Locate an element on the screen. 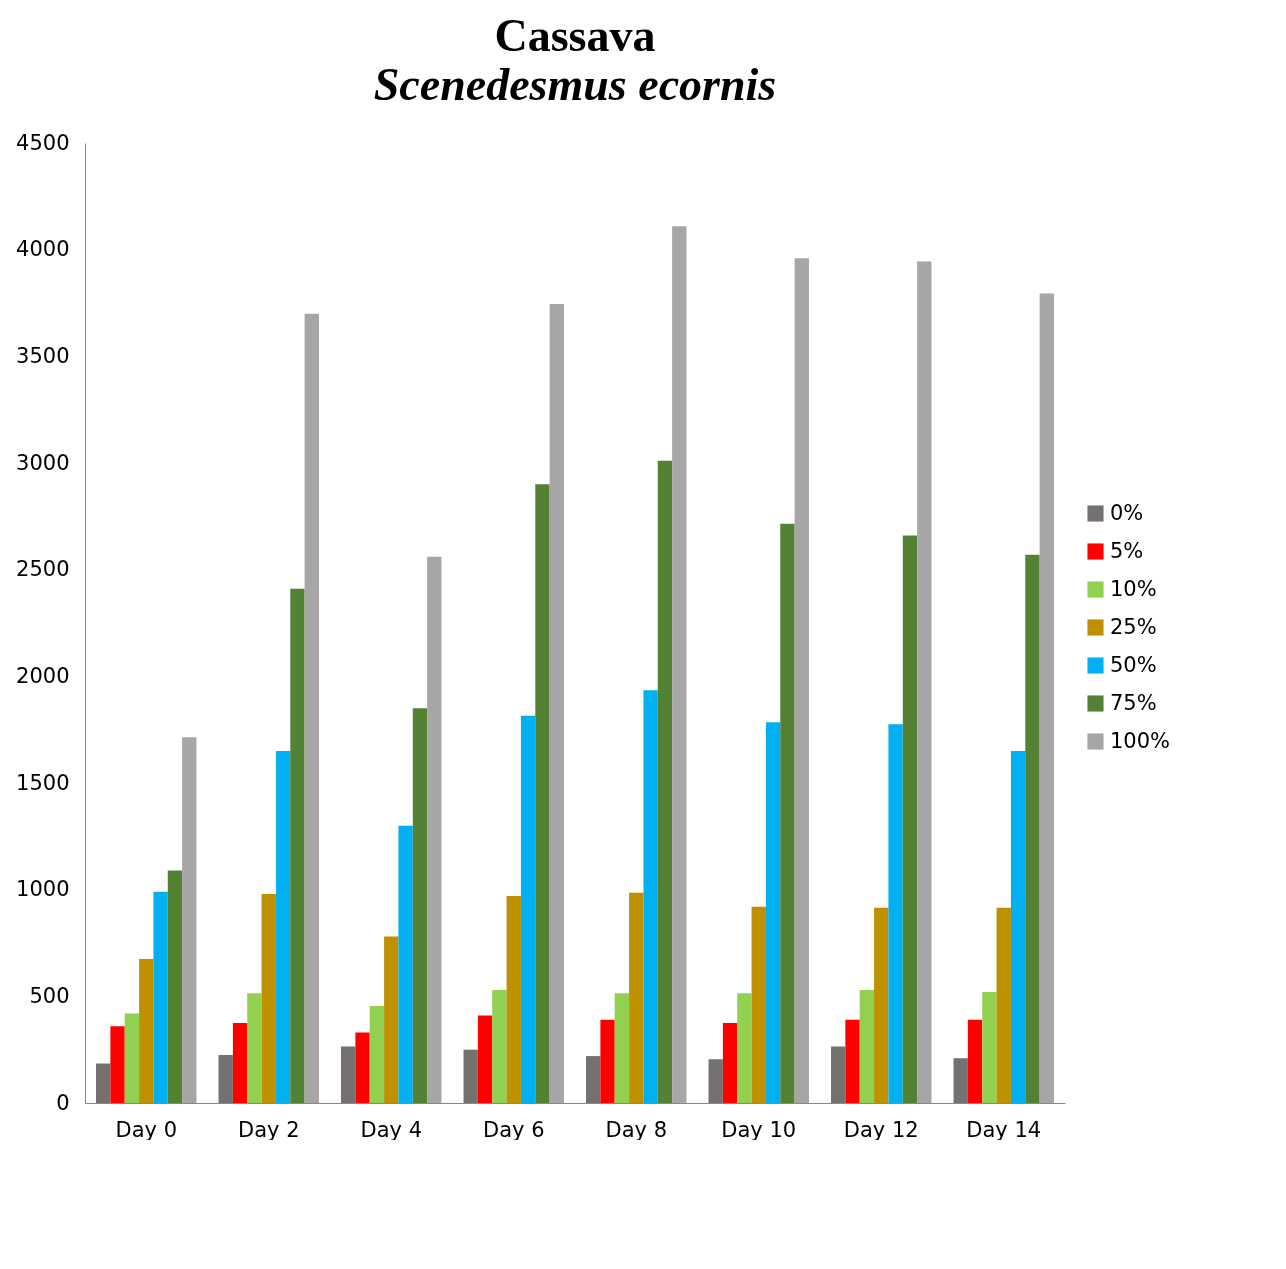 This screenshot has height=1269, width=1286. x-tick-label: Day 10 is located at coordinates (759, 1129).